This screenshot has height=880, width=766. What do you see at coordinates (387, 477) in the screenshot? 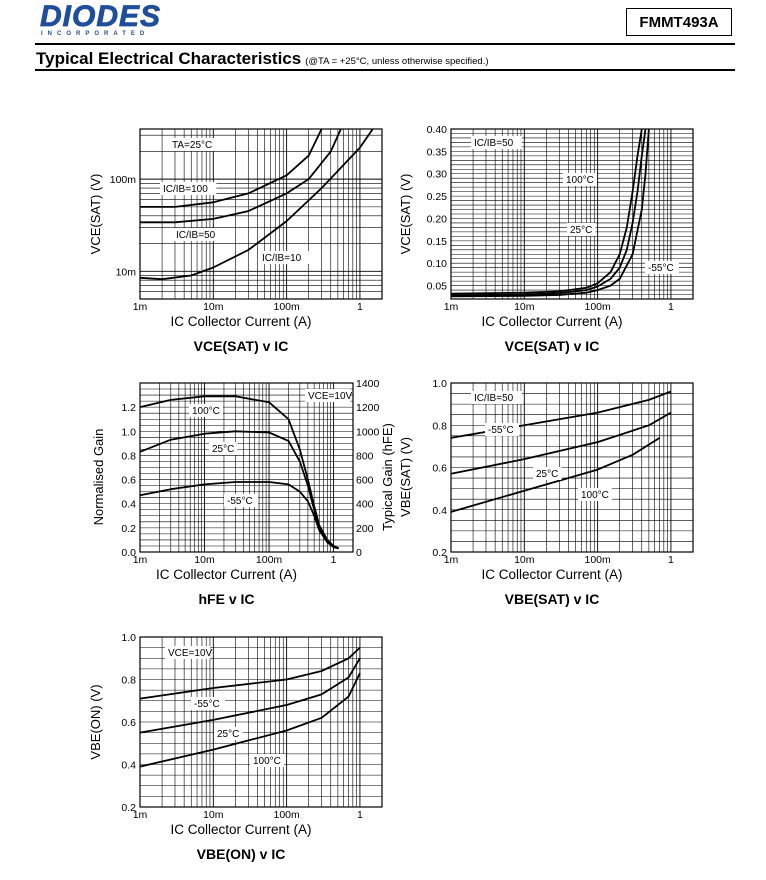
I see `y2-axis-label: Typical Gain (hFE)` at bounding box center [387, 477].